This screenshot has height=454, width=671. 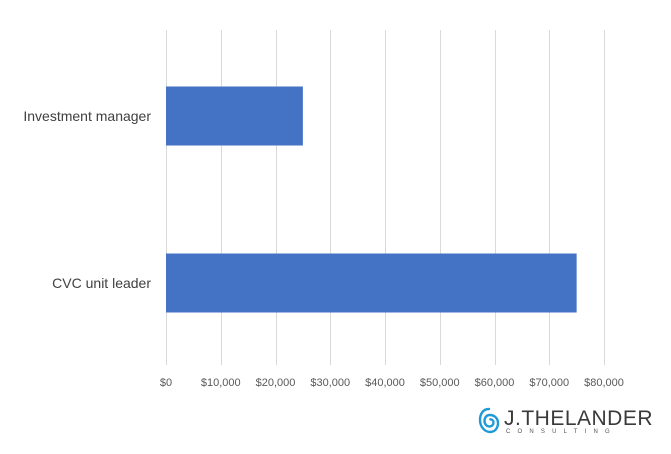 What do you see at coordinates (101, 283) in the screenshot?
I see `category-label-cvc-unit-leader: CVC unit leader` at bounding box center [101, 283].